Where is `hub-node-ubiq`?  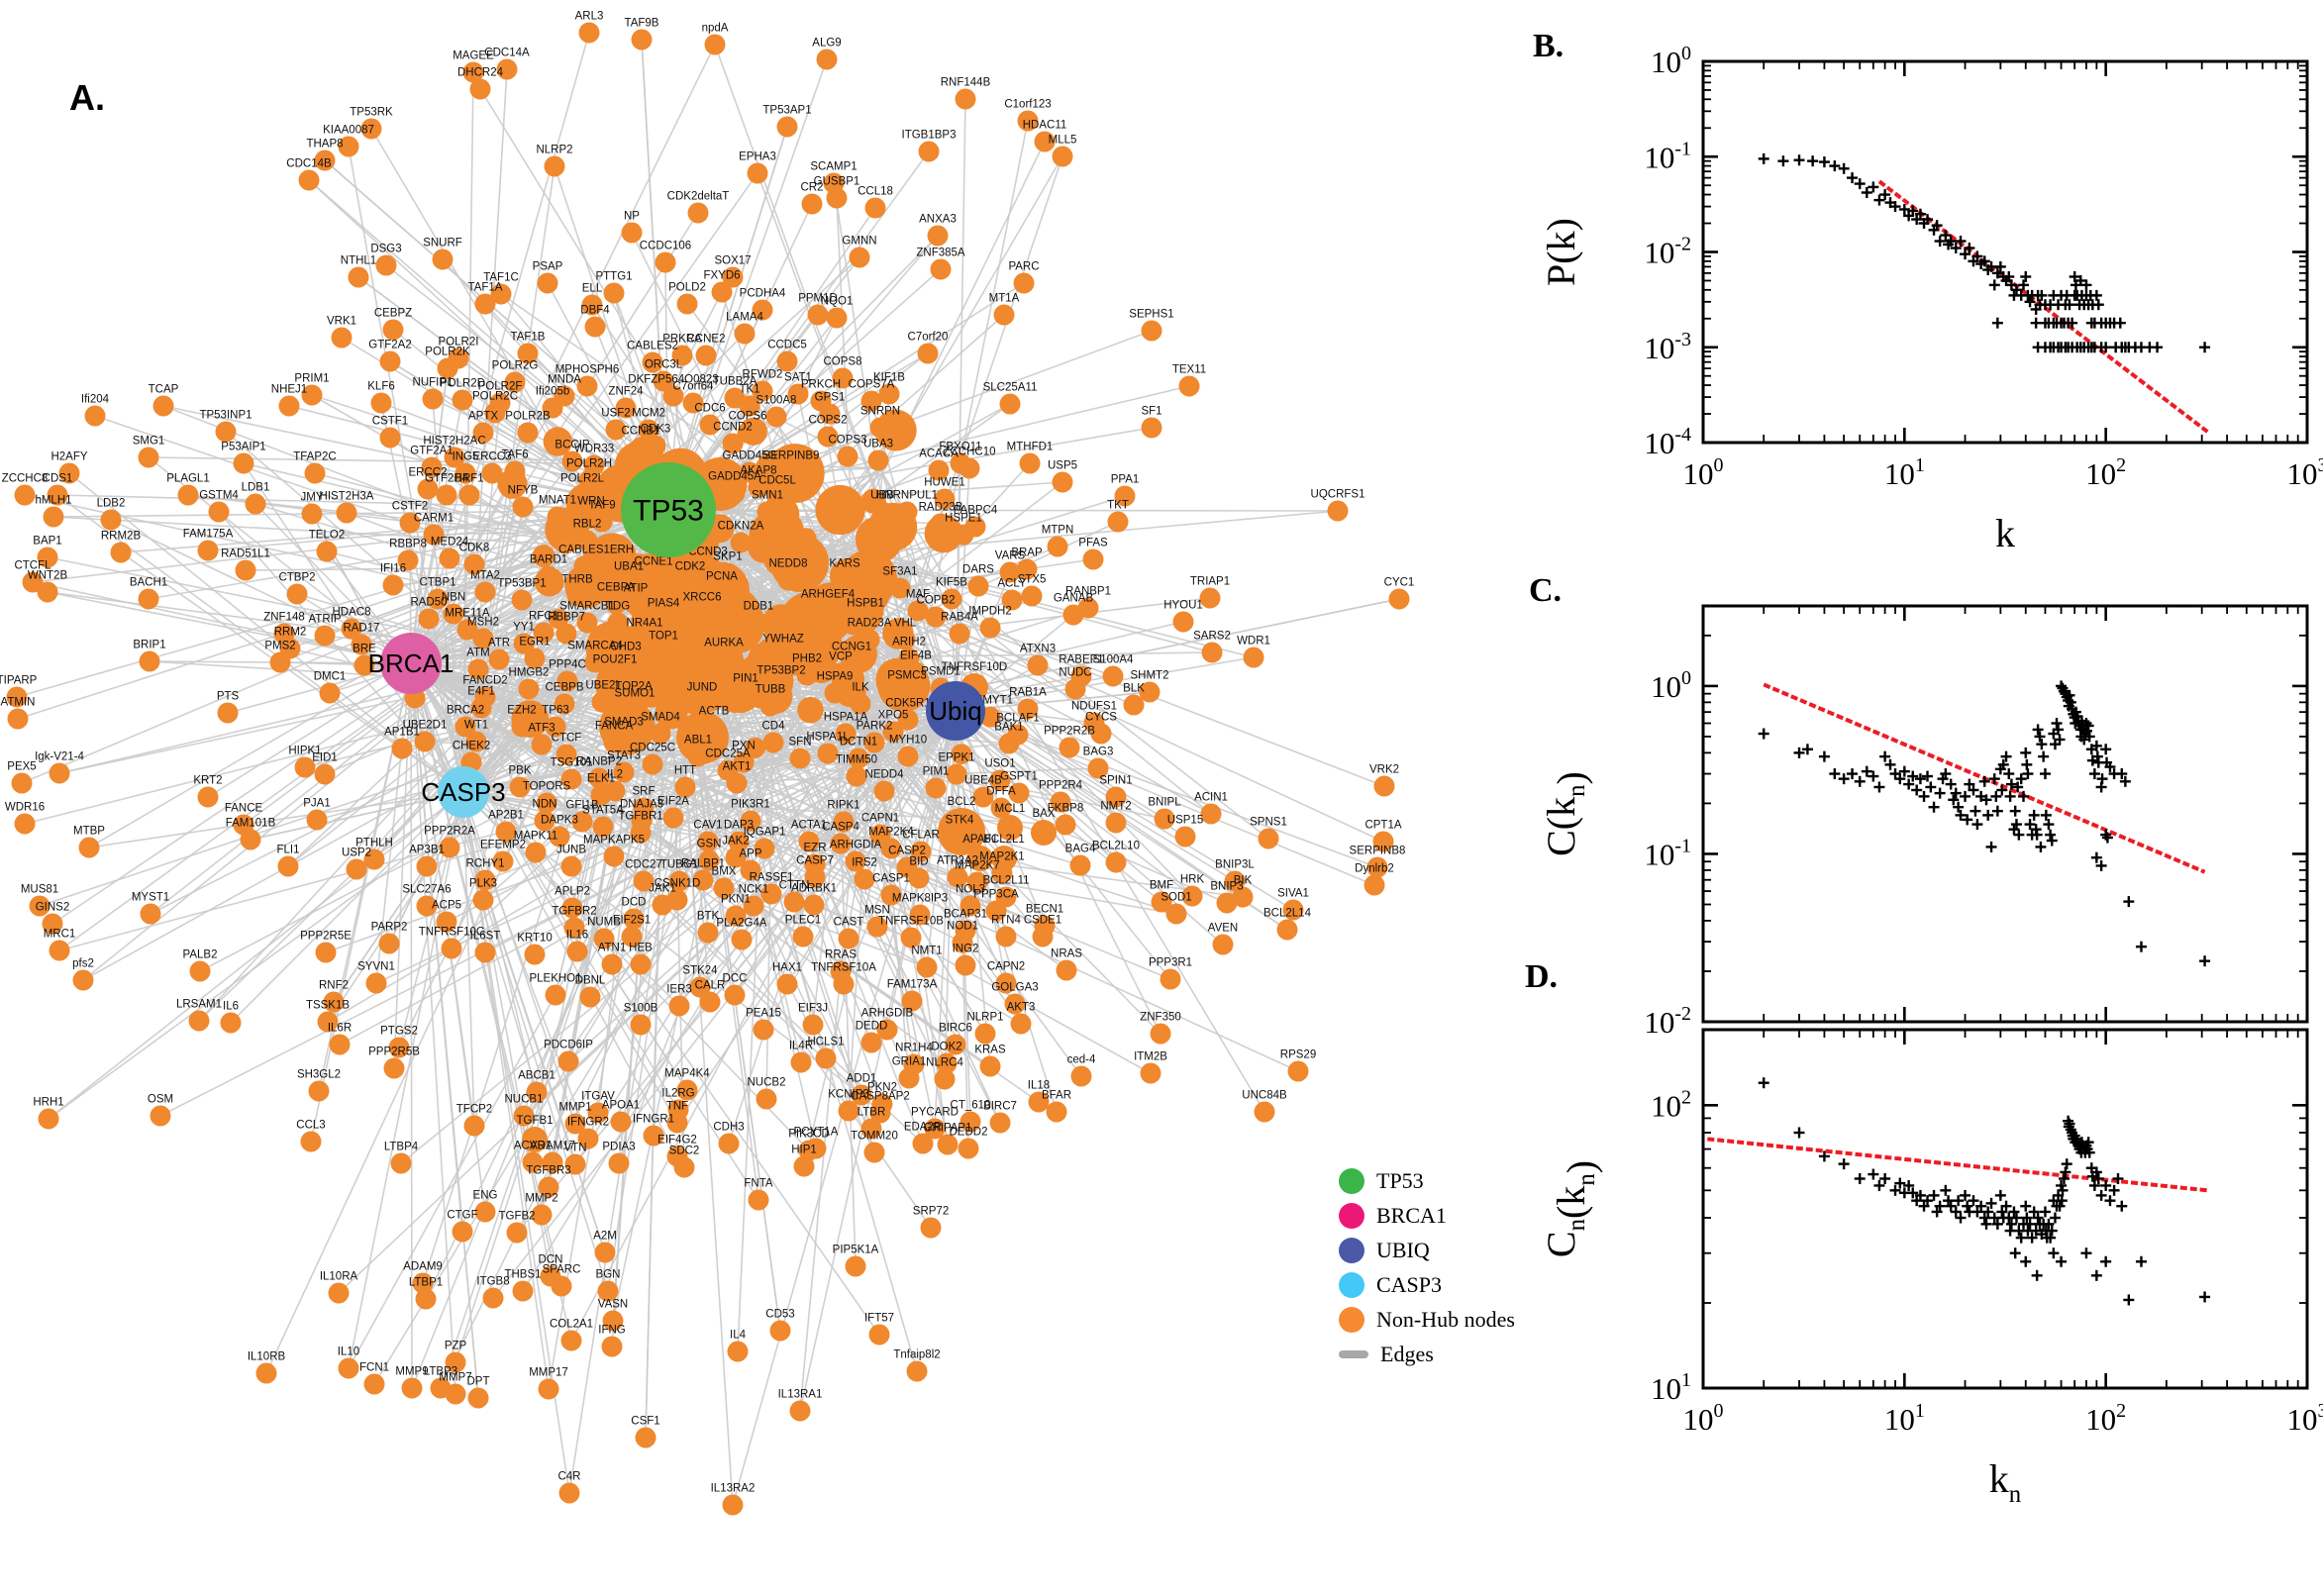
hub-node-ubiq is located at coordinates (956, 711).